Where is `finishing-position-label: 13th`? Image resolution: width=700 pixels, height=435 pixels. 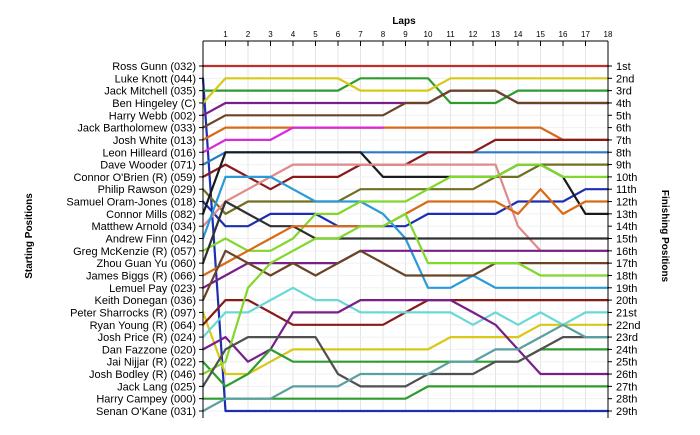
finishing-position-label: 13th is located at coordinates (626, 215).